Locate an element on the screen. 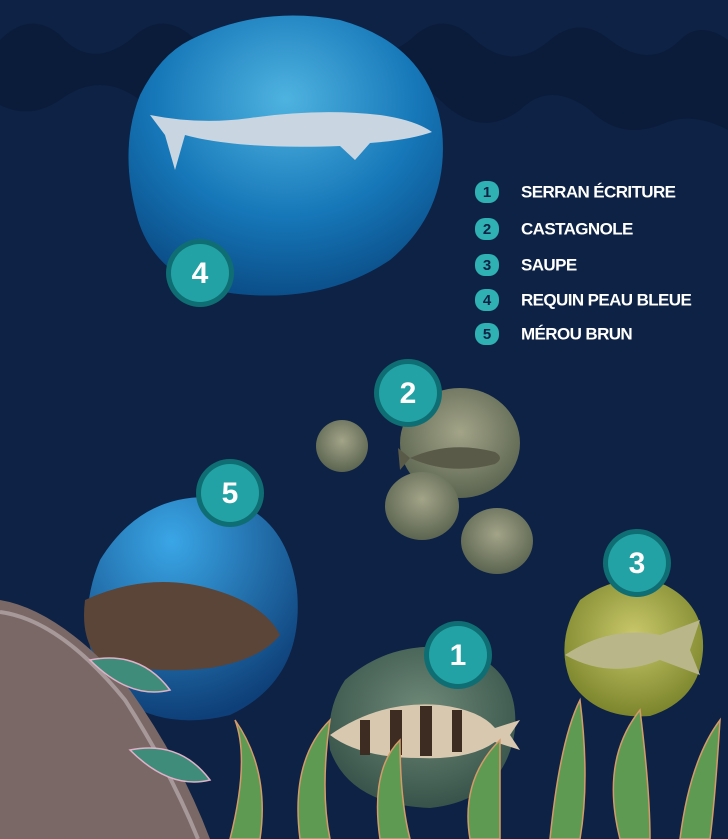 The height and width of the screenshot is (839, 728). legend-number: 5 is located at coordinates (487, 334).